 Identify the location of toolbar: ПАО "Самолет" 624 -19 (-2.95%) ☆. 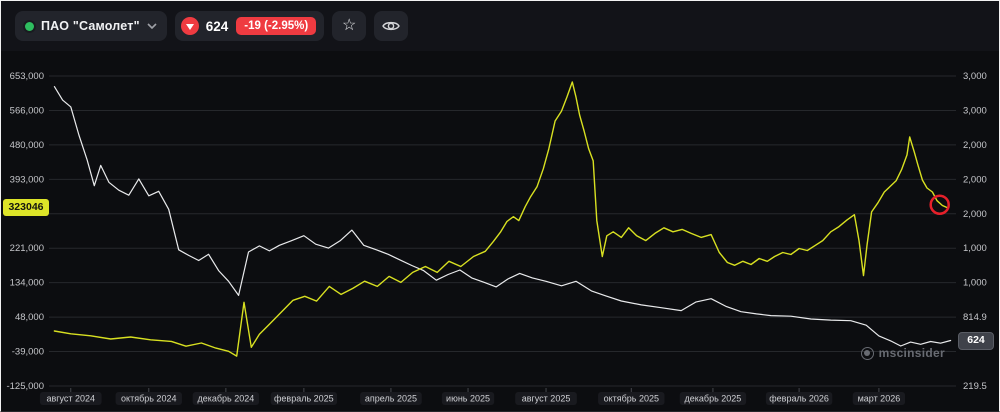
(212, 26).